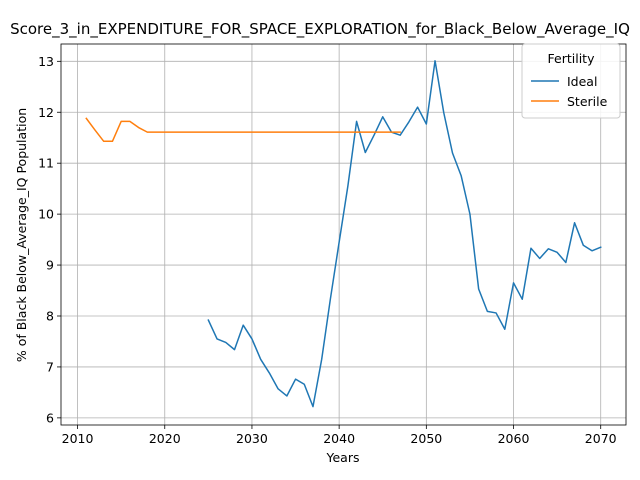 The height and width of the screenshot is (480, 640). I want to click on legend-label-ideal: Ideal, so click(582, 81).